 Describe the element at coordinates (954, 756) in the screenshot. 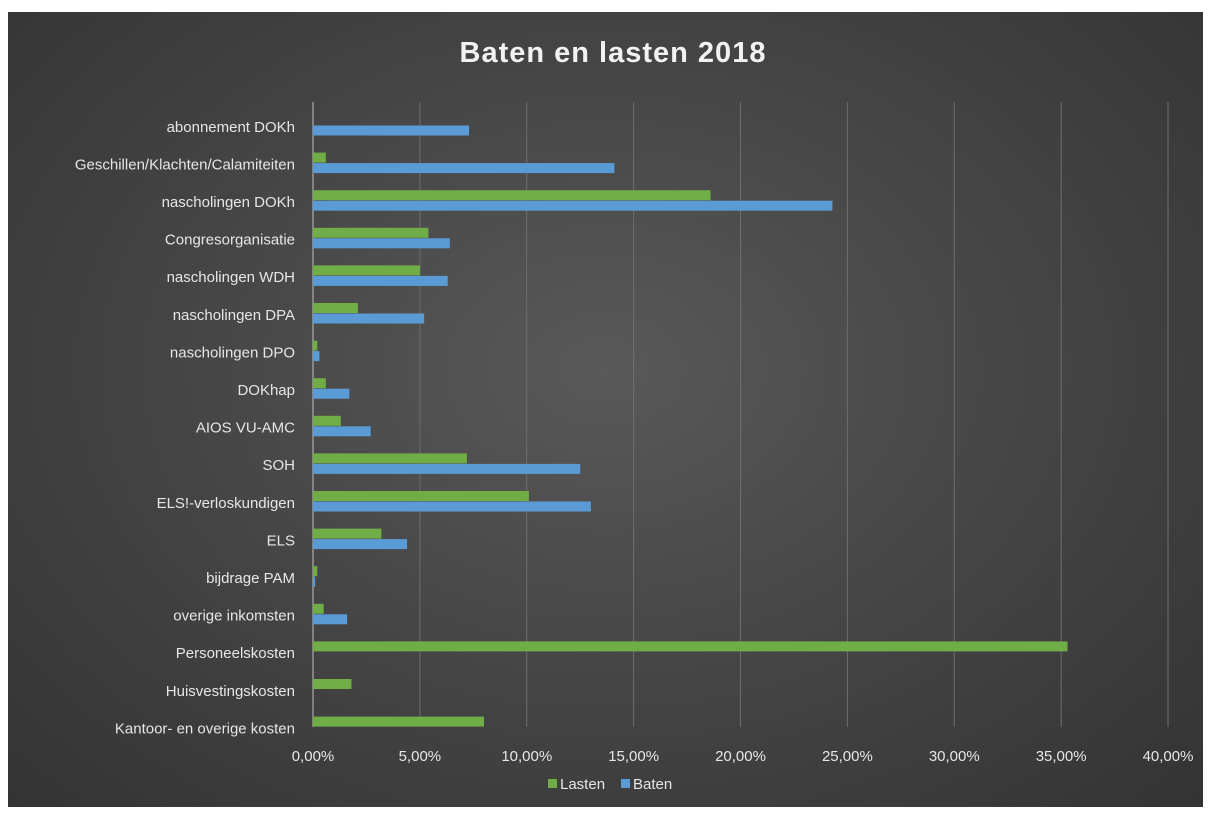

I see `x-tick-label: 30,00%` at that location.